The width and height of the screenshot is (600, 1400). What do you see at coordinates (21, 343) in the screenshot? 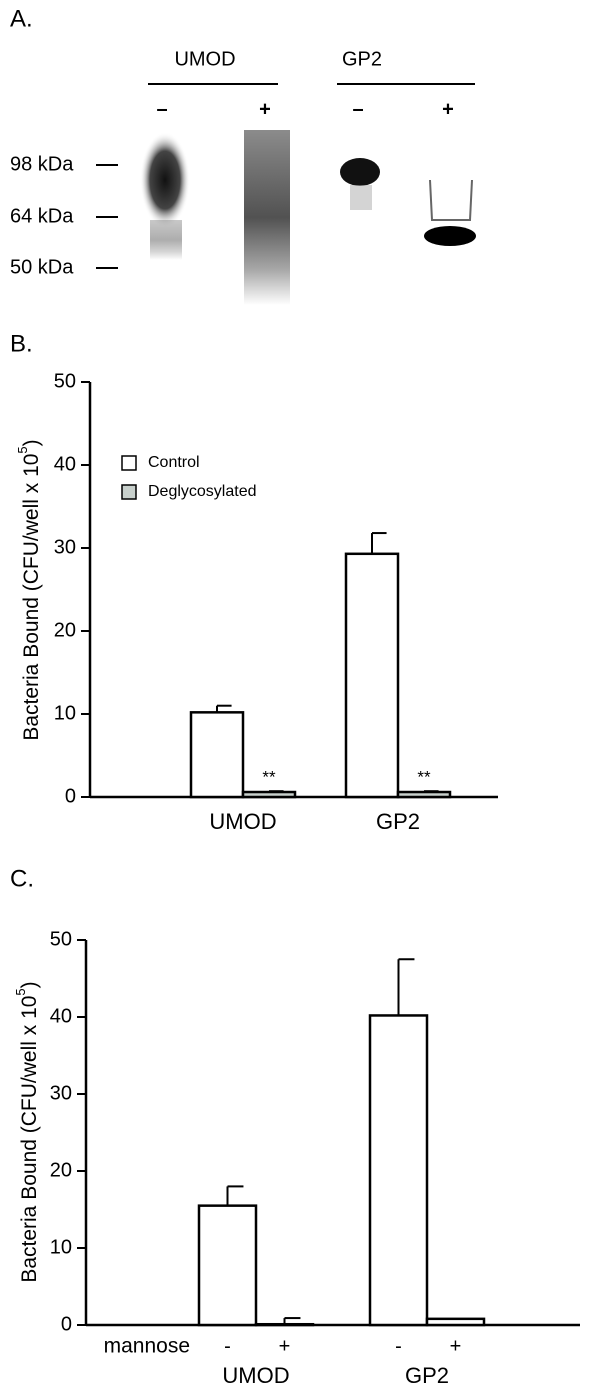
I see `panel-label: B.` at bounding box center [21, 343].